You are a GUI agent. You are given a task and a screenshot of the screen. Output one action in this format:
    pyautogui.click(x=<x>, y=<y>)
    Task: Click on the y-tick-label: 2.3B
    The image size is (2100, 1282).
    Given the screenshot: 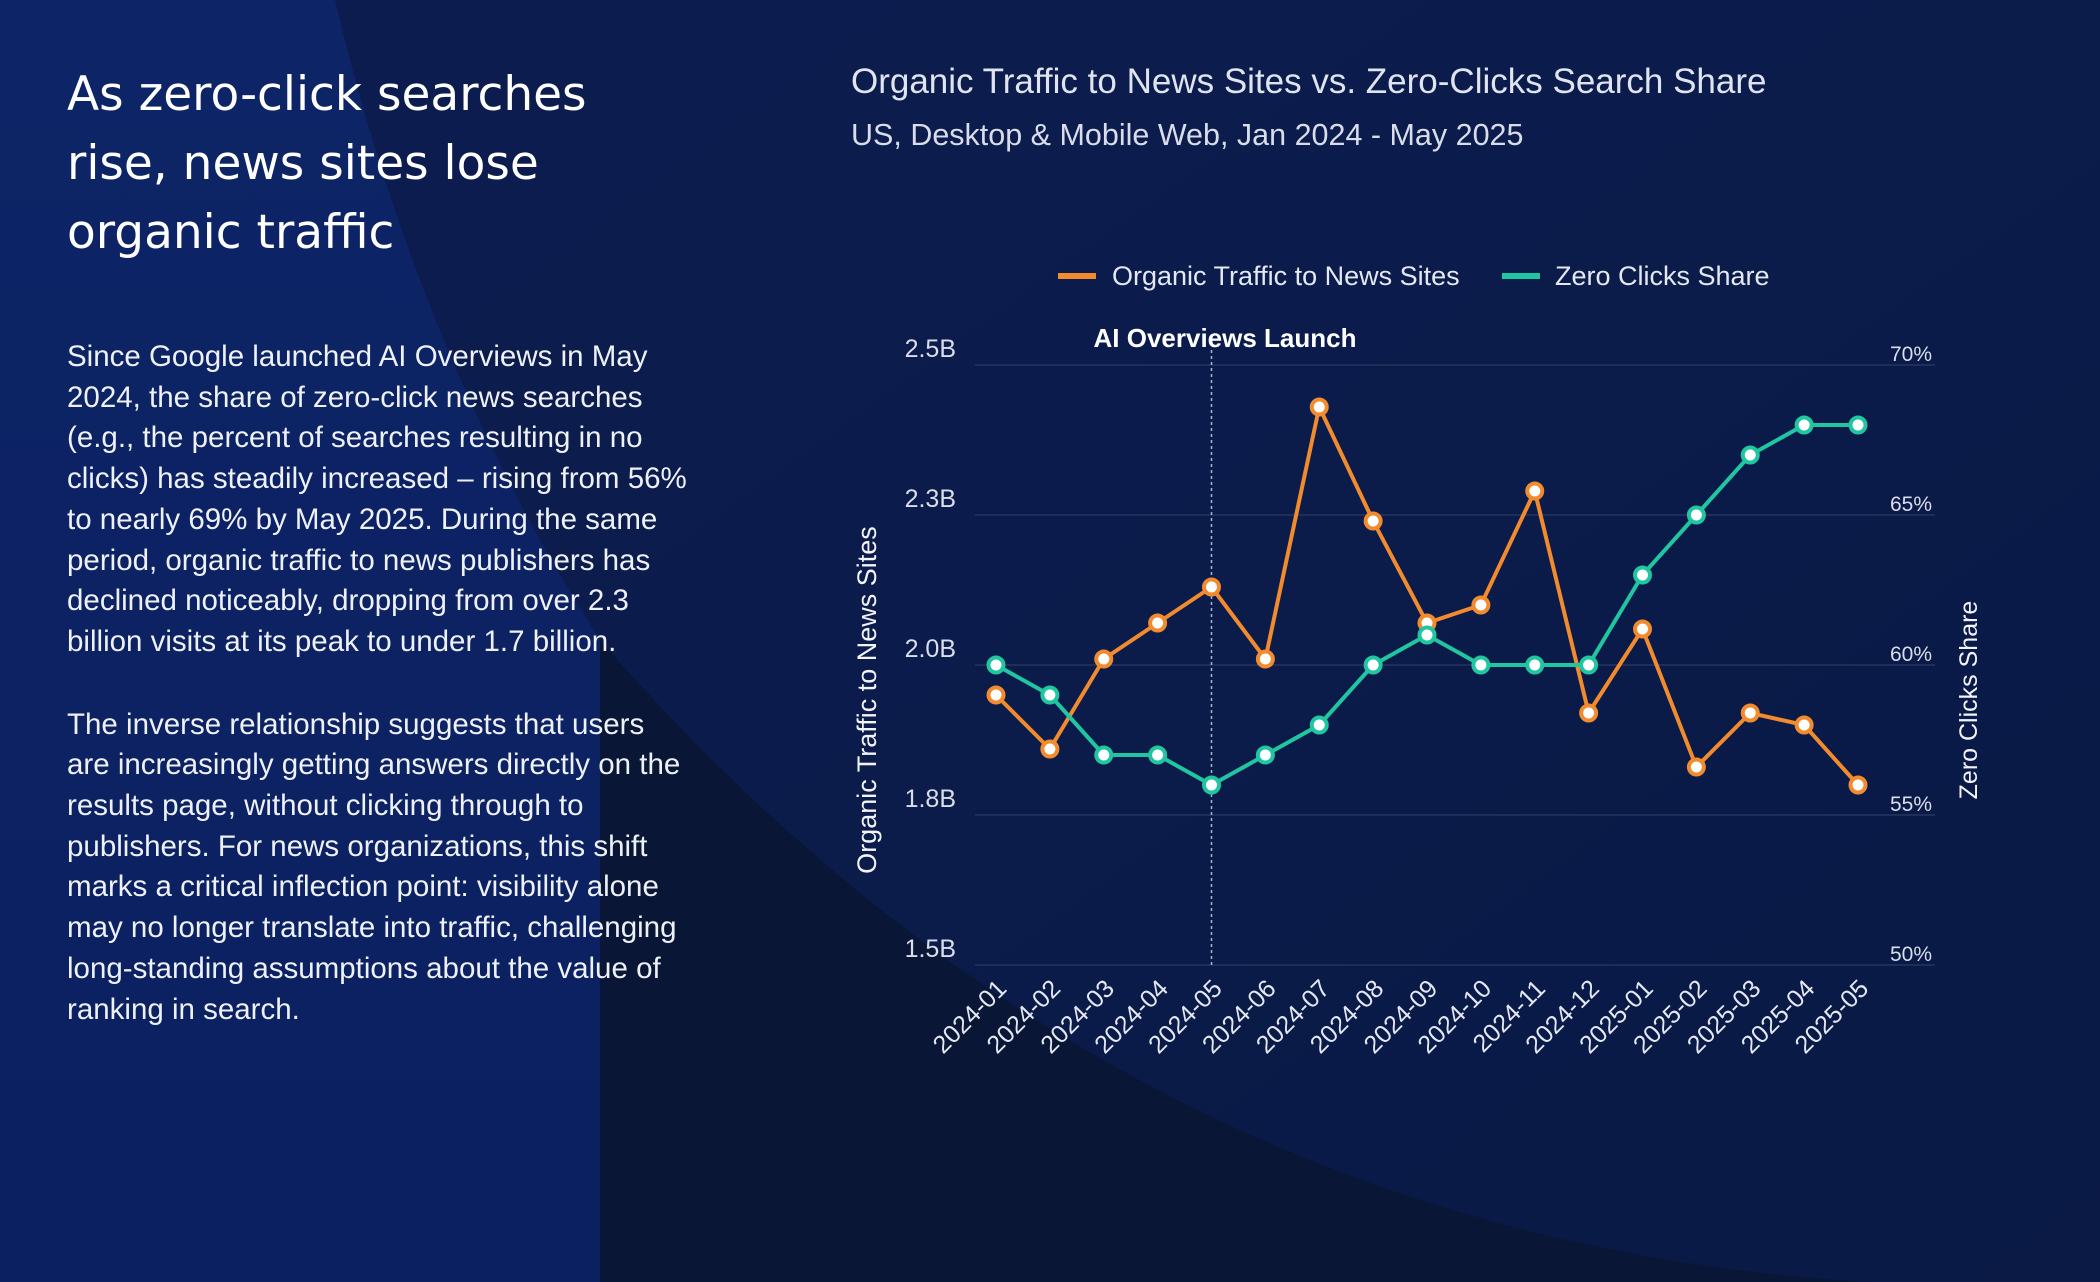 What is the action you would take?
    pyautogui.click(x=930, y=499)
    